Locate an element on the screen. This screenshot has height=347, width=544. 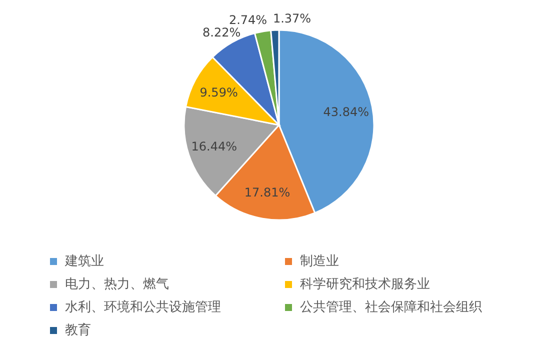
data-label: 17.81% is located at coordinates (267, 192).